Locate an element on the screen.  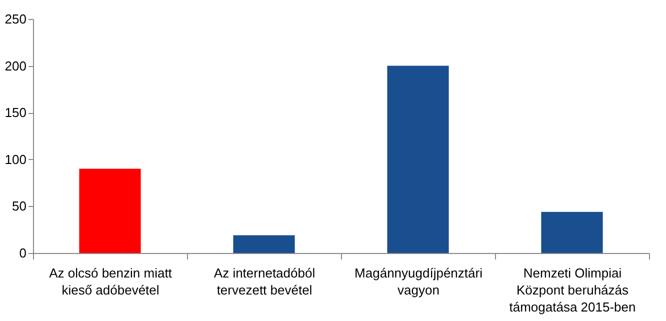
y-tick-label: 150 is located at coordinates (15, 112).